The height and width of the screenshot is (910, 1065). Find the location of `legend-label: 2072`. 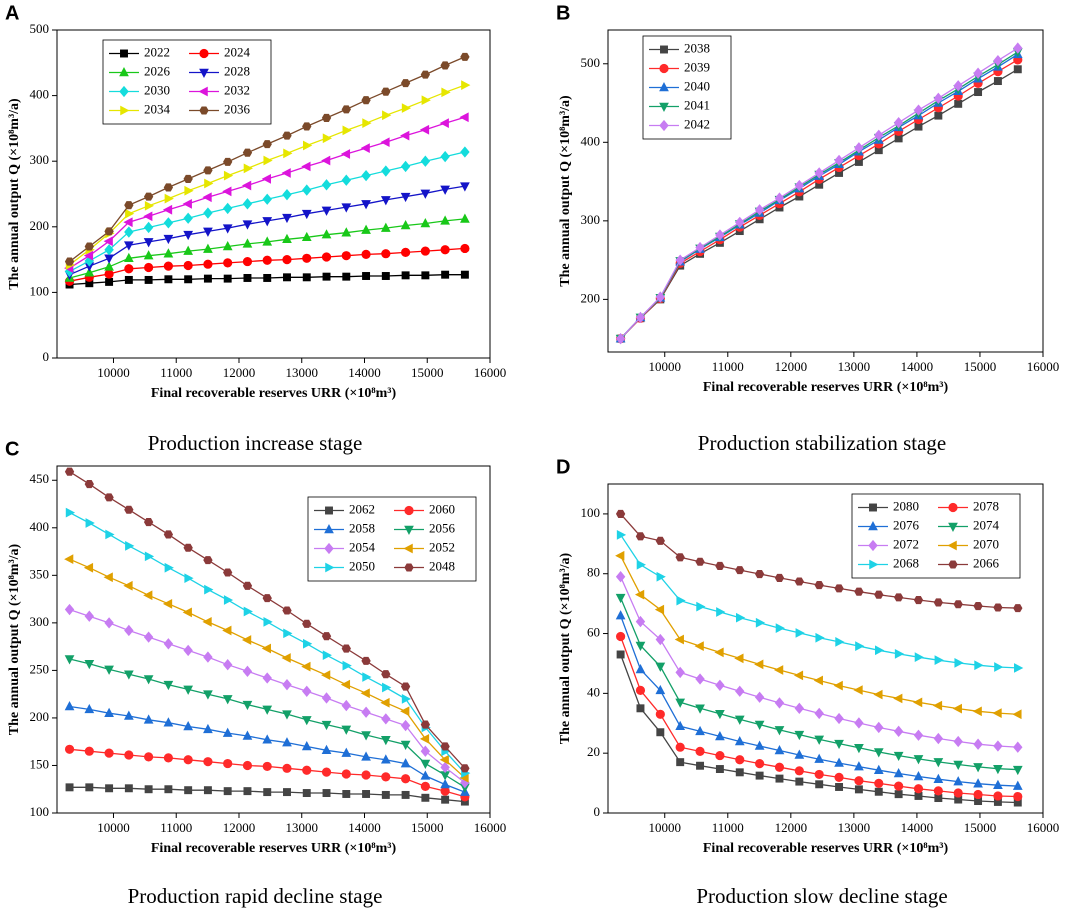

legend-label: 2072 is located at coordinates (906, 543).